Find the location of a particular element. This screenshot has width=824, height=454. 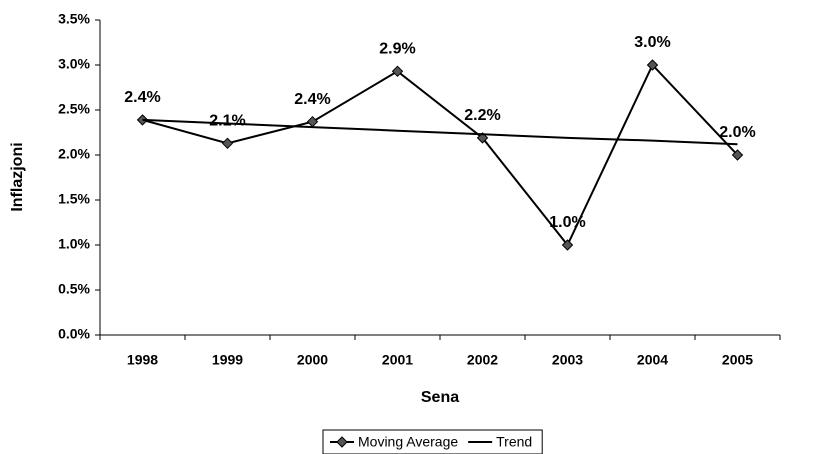

y-axis-title: Inflazjoni is located at coordinates (17, 176).